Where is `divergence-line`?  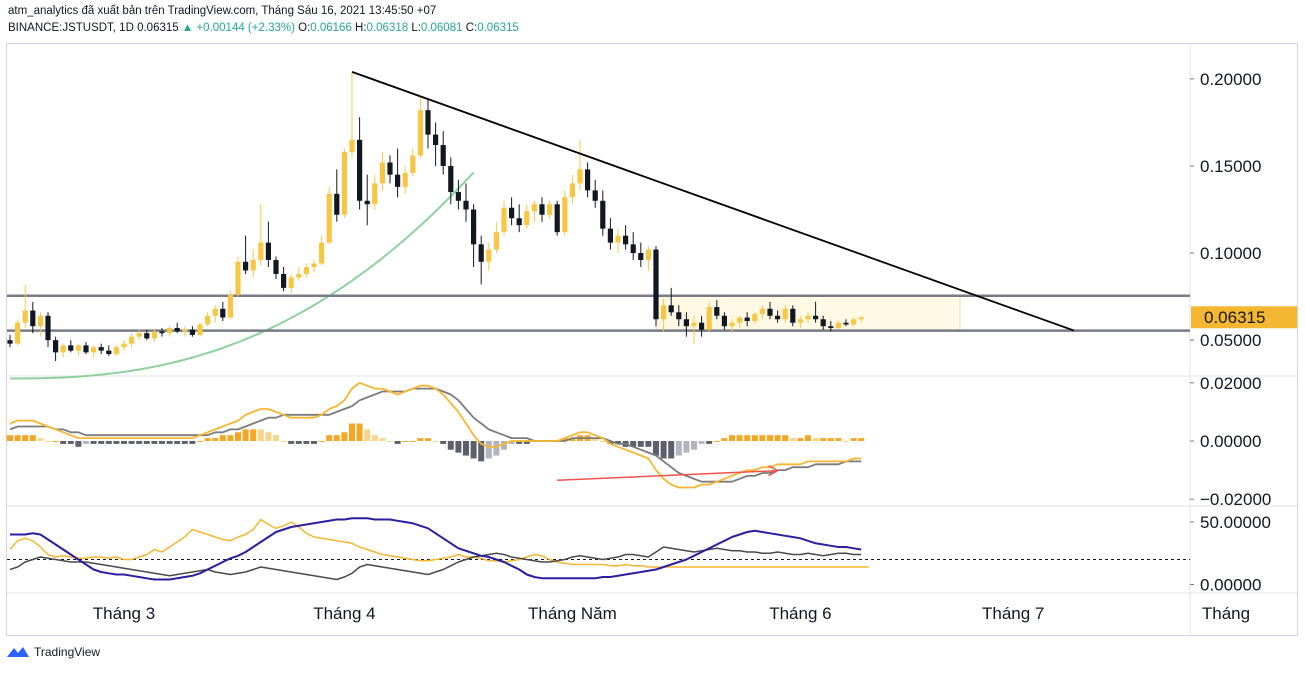
divergence-line is located at coordinates (667, 475).